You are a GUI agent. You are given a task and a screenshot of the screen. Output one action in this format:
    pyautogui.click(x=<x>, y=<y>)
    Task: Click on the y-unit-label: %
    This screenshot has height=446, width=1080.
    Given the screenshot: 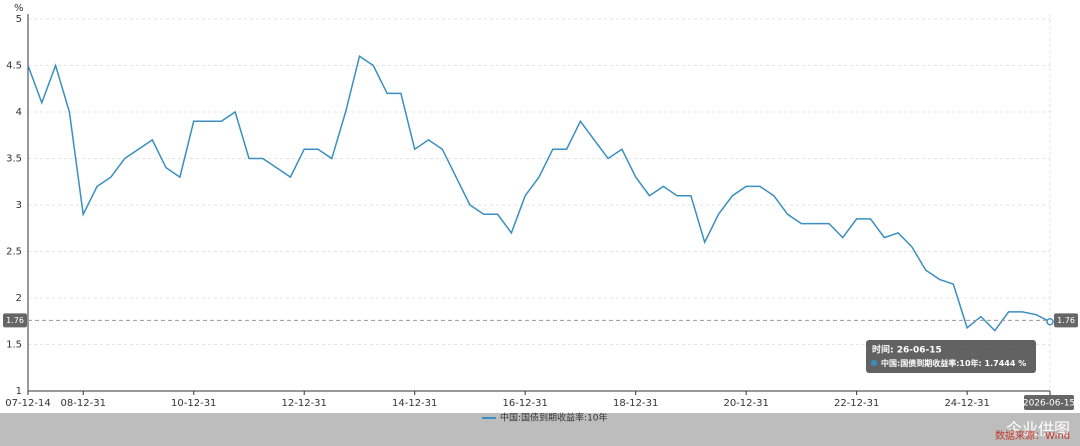 What is the action you would take?
    pyautogui.click(x=19, y=8)
    